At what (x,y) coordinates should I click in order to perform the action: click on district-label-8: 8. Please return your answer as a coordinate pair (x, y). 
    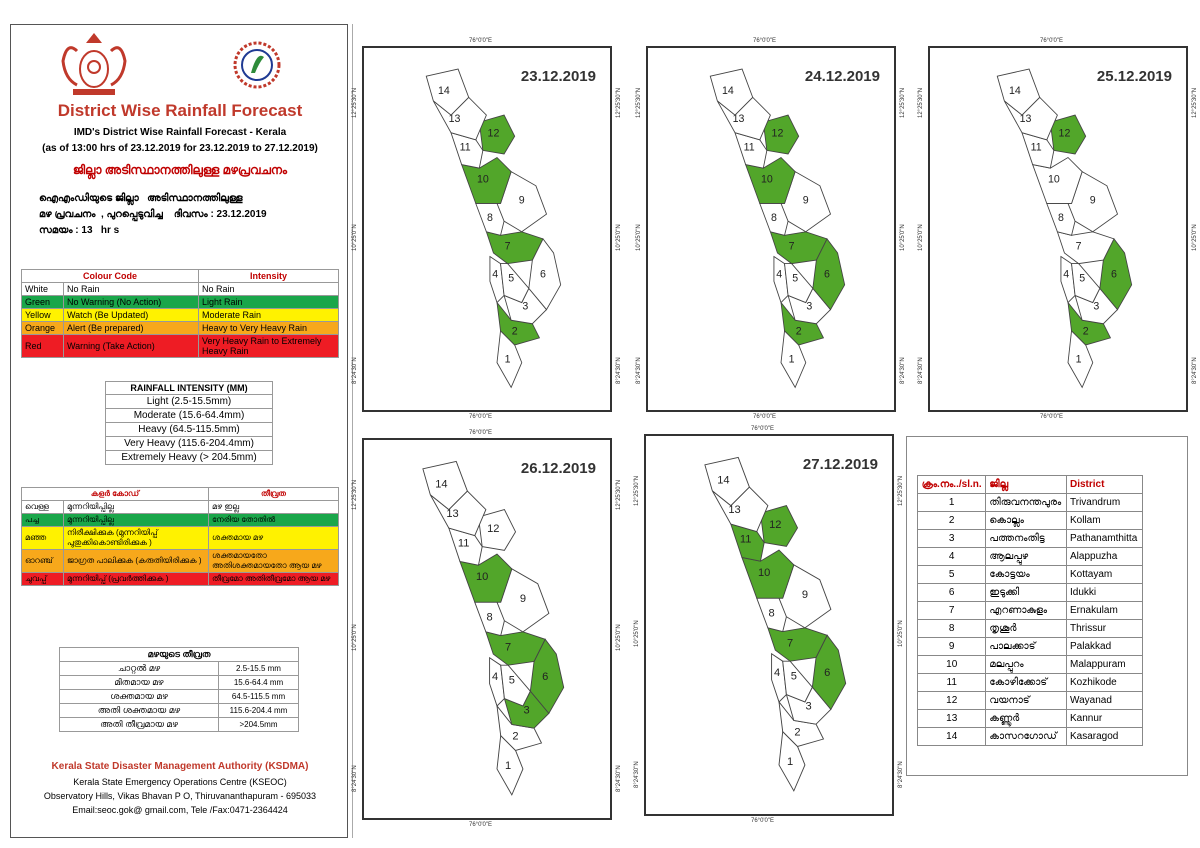
    Looking at the image, I should click on (774, 218).